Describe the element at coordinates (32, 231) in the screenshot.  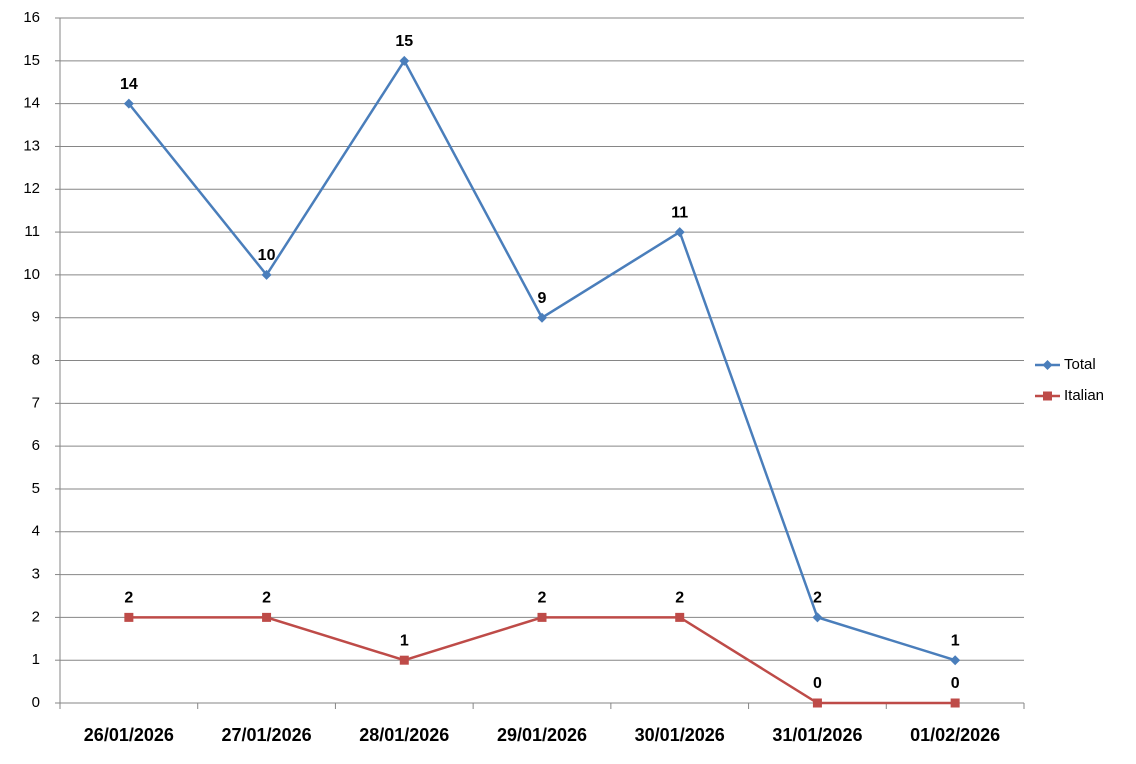
I see `y-tick-label: 11` at that location.